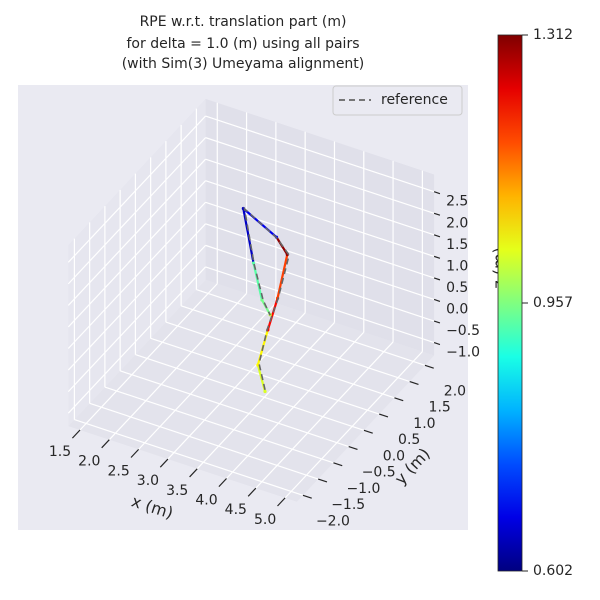  What do you see at coordinates (243, 44) in the screenshot?
I see `chart-title: for delta = 1.0 (m) using all pairs` at bounding box center [243, 44].